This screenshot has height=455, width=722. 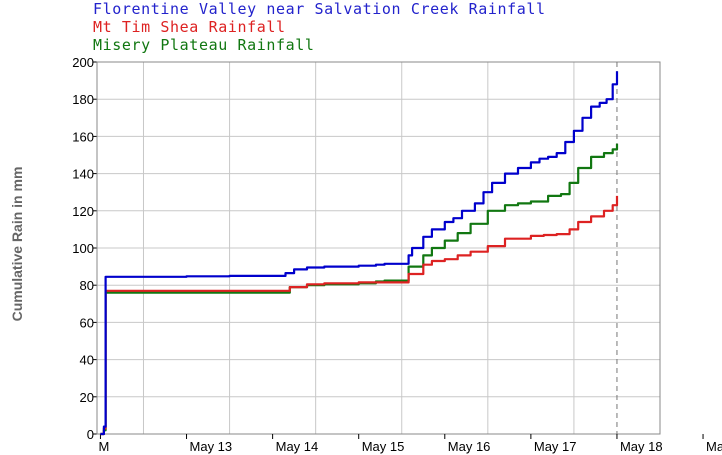 What do you see at coordinates (83, 211) in the screenshot?
I see `y-tick-label: 120` at bounding box center [83, 211].